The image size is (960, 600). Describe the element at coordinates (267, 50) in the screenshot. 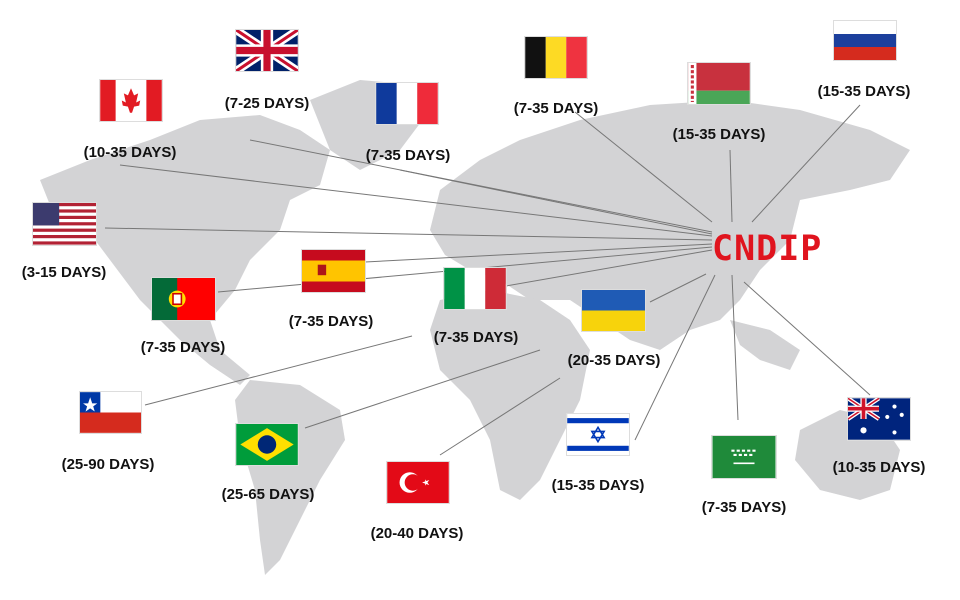

I see `uk-flag-icon` at that location.